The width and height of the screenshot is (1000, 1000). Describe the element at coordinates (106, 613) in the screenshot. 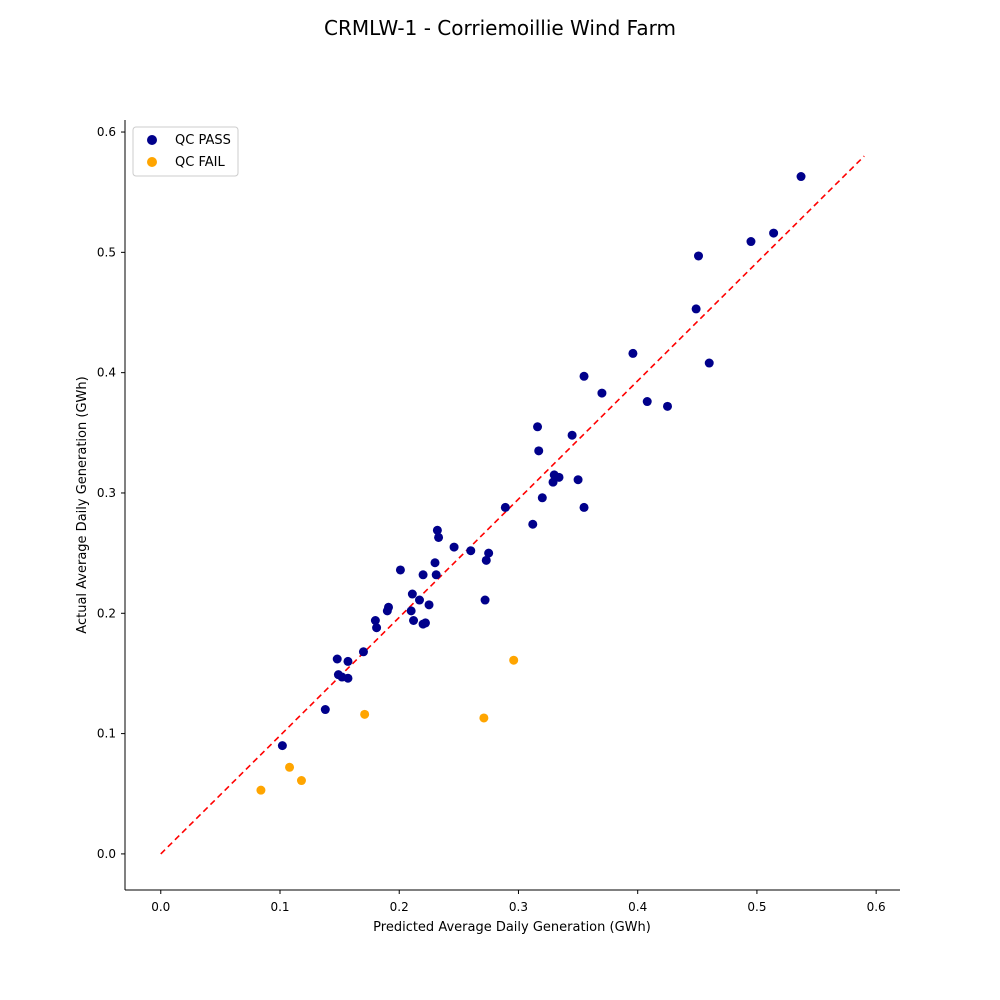

I see `y-tick-label: 0.2` at that location.